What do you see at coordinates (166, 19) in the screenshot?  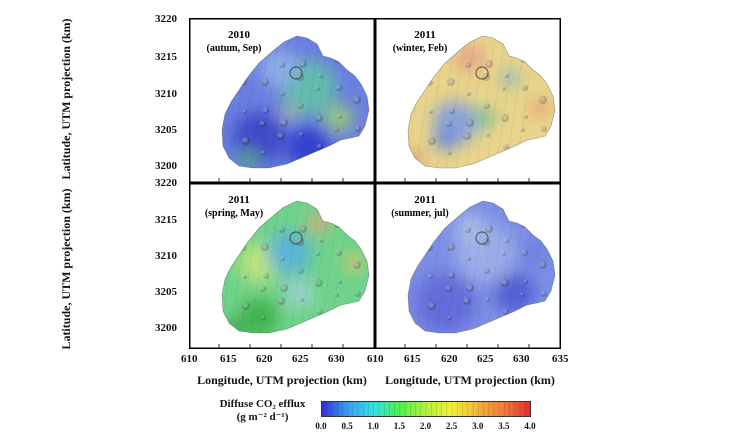 I see `y-tick-top-0: 3220` at bounding box center [166, 19].